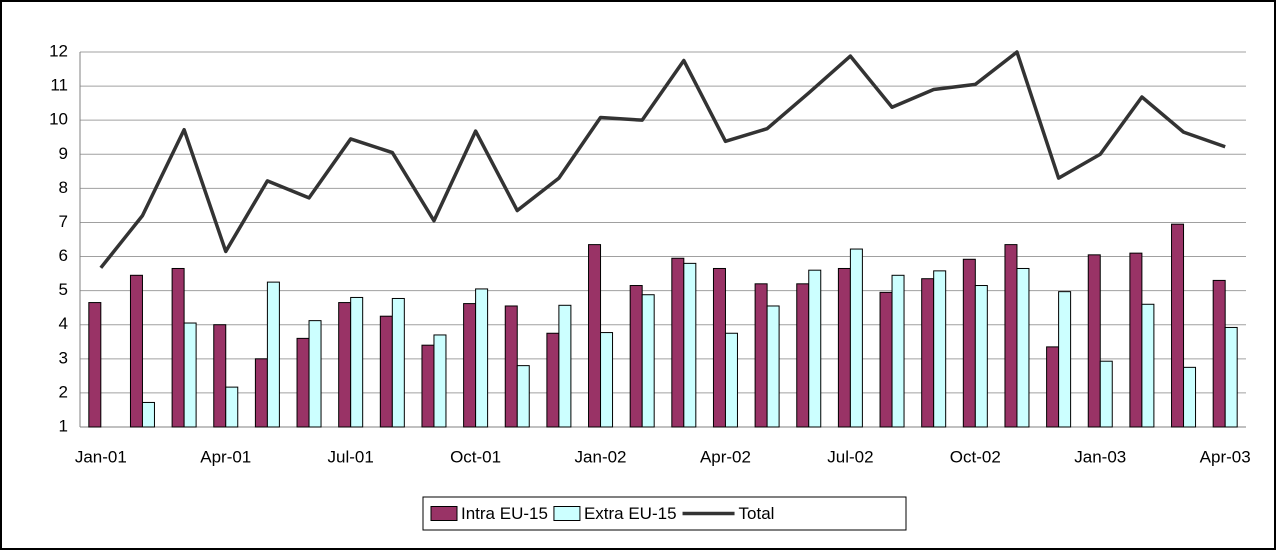  I want to click on y-tick-label: 7, so click(63, 221).